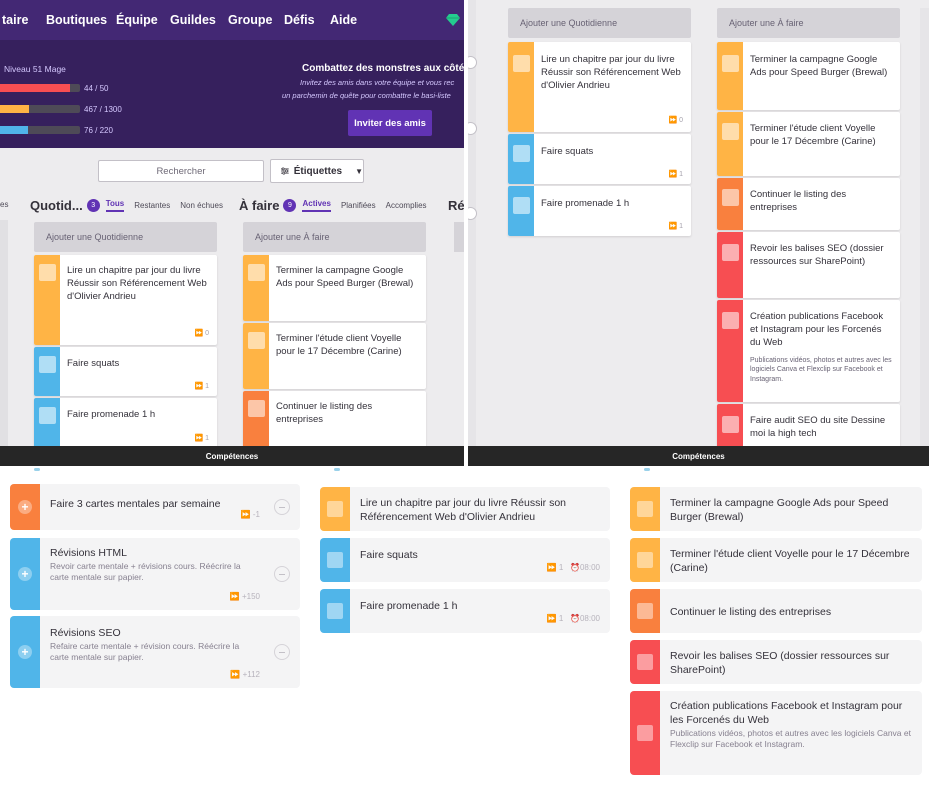  I want to click on nav-item-guildes: Guildes, so click(193, 20).